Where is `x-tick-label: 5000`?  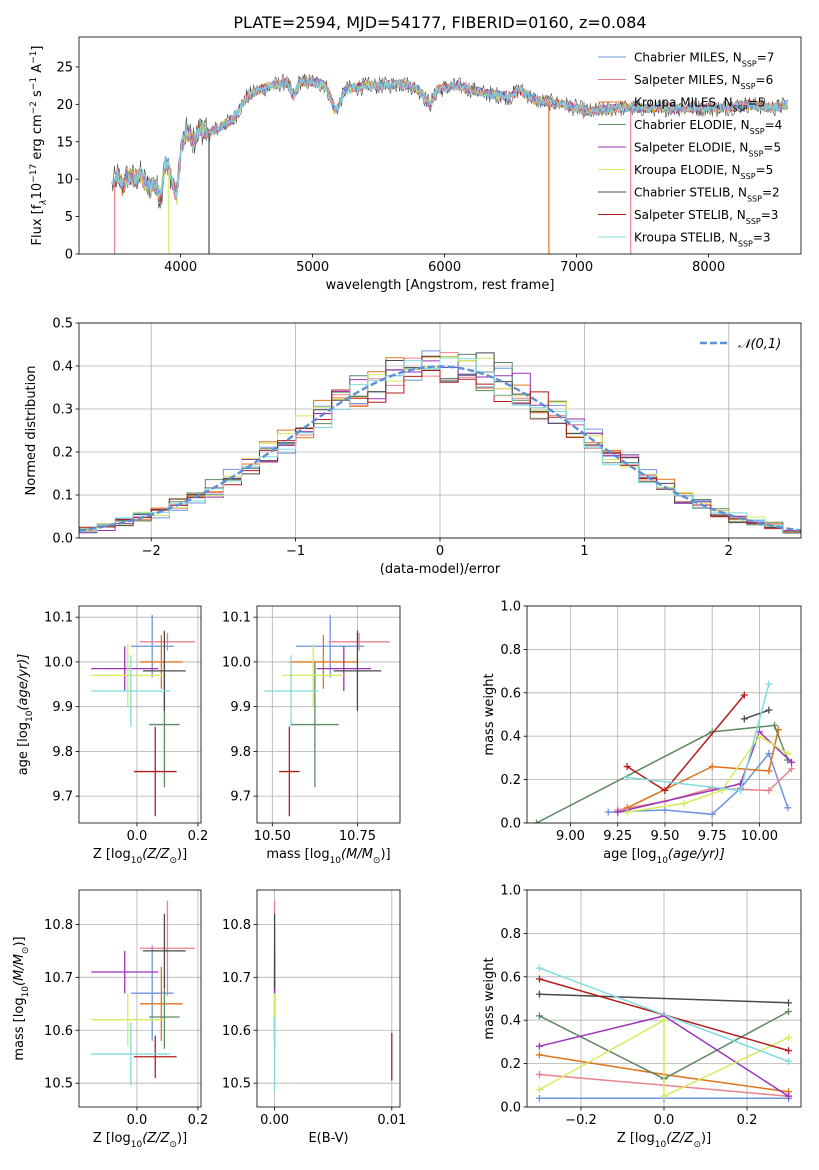
x-tick-label: 5000 is located at coordinates (312, 267).